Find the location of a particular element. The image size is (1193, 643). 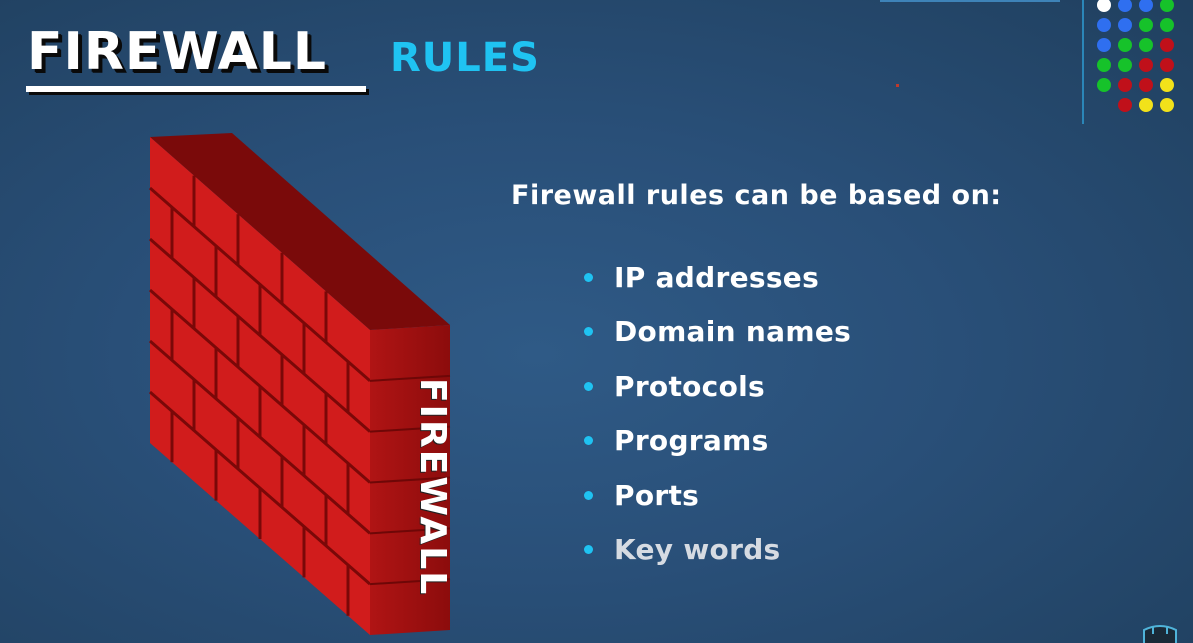

slide-title: FIREWALL is located at coordinates (177, 52).